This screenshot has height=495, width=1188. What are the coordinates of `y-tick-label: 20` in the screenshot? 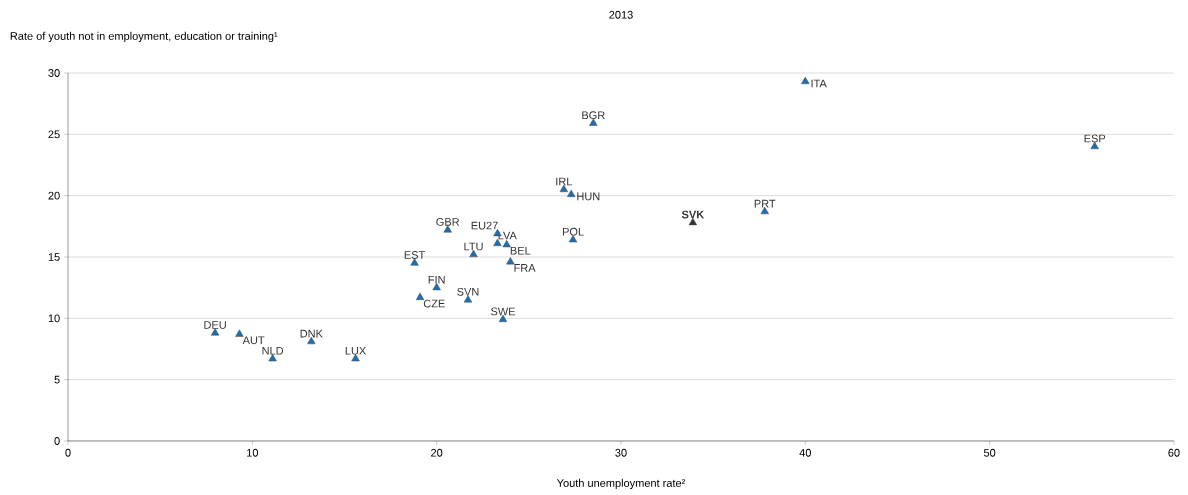 It's located at (54, 195).